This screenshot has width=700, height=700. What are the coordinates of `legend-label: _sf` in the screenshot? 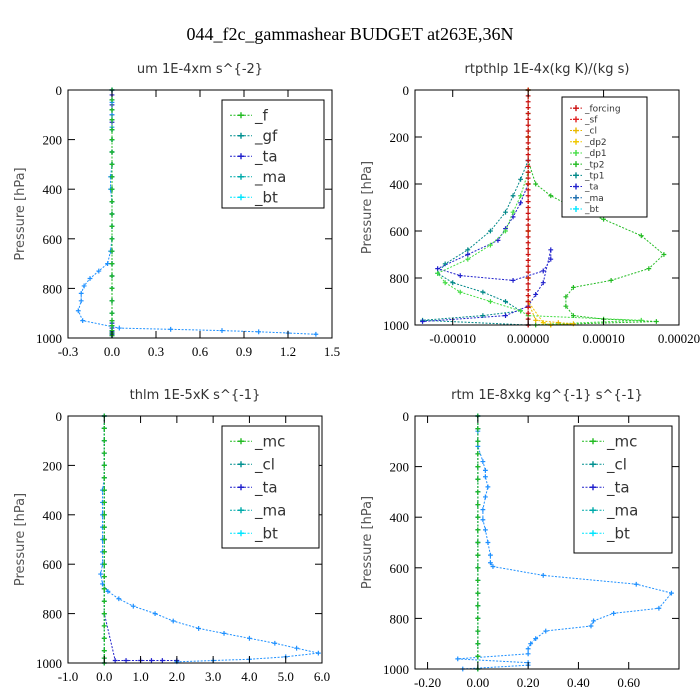 It's located at (591, 121).